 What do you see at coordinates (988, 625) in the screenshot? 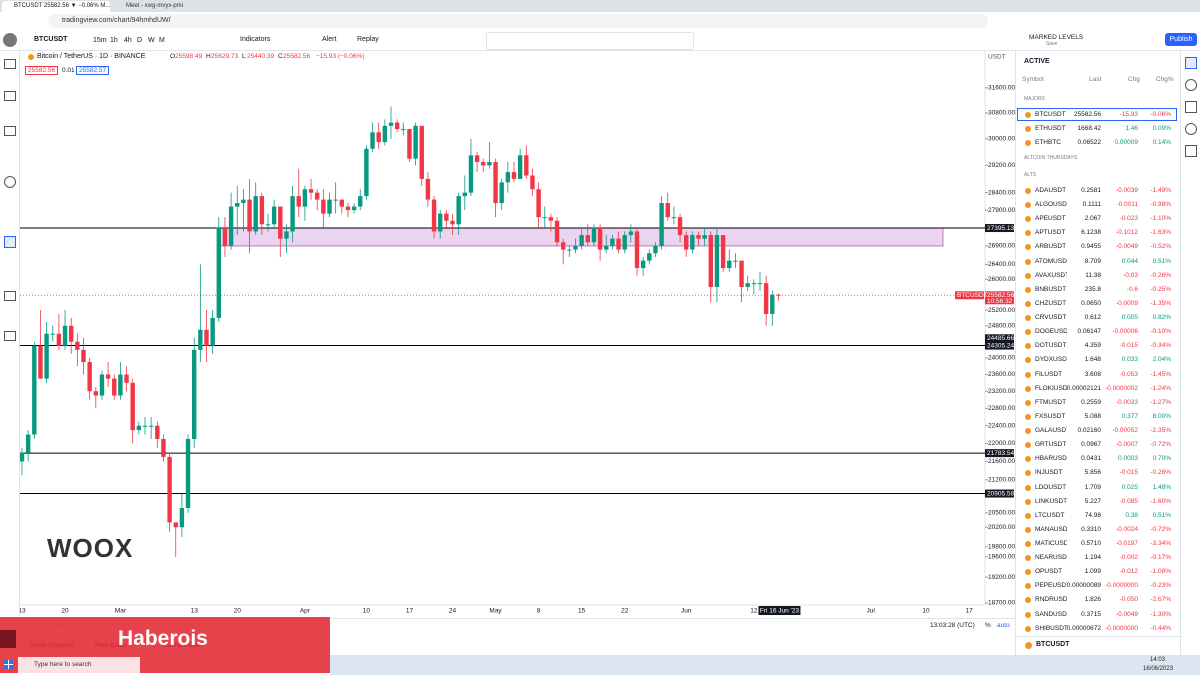
I see `percent-toggle: %` at bounding box center [988, 625].